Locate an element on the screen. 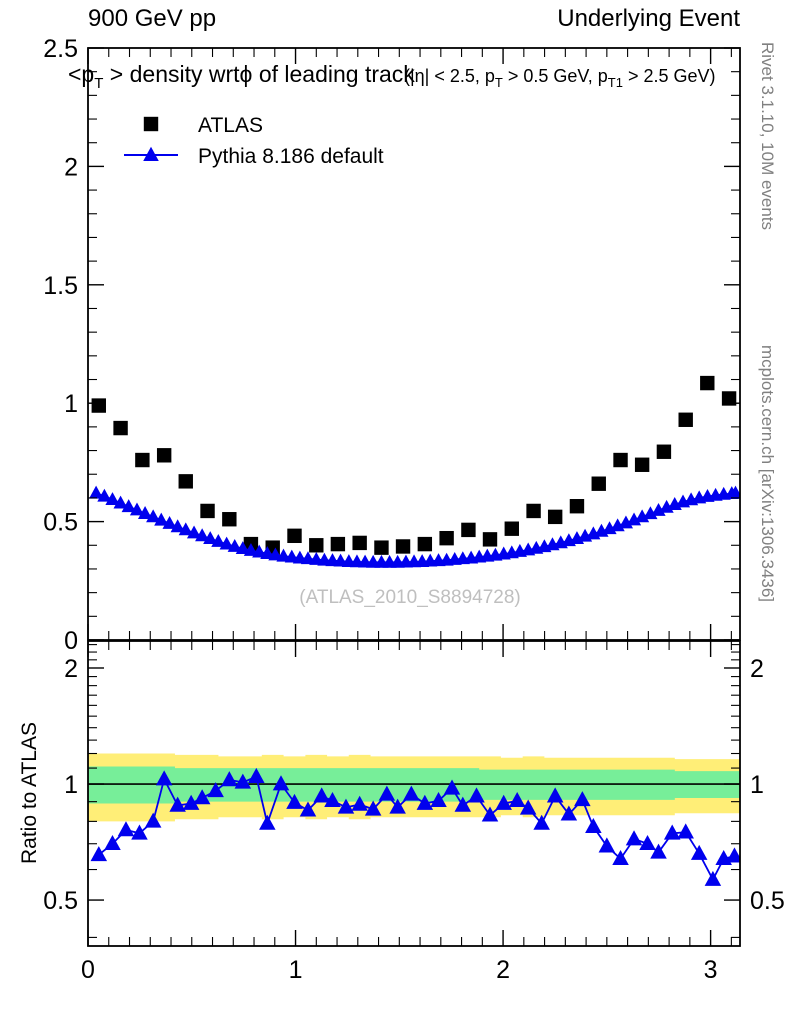  title-density-text: > density wrt is located at coordinates (175, 74).